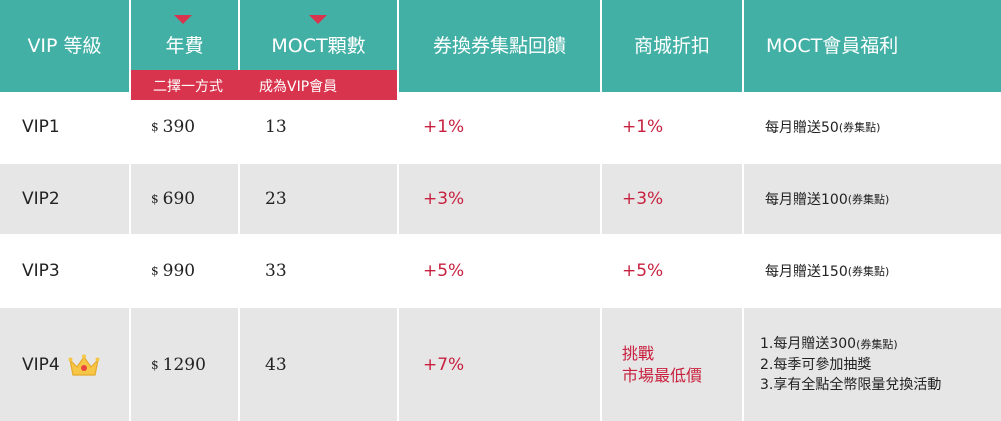 The image size is (1001, 421). Describe the element at coordinates (816, 365) in the screenshot. I see `benefit-line-2: 2.每季可參加抽獎` at that location.